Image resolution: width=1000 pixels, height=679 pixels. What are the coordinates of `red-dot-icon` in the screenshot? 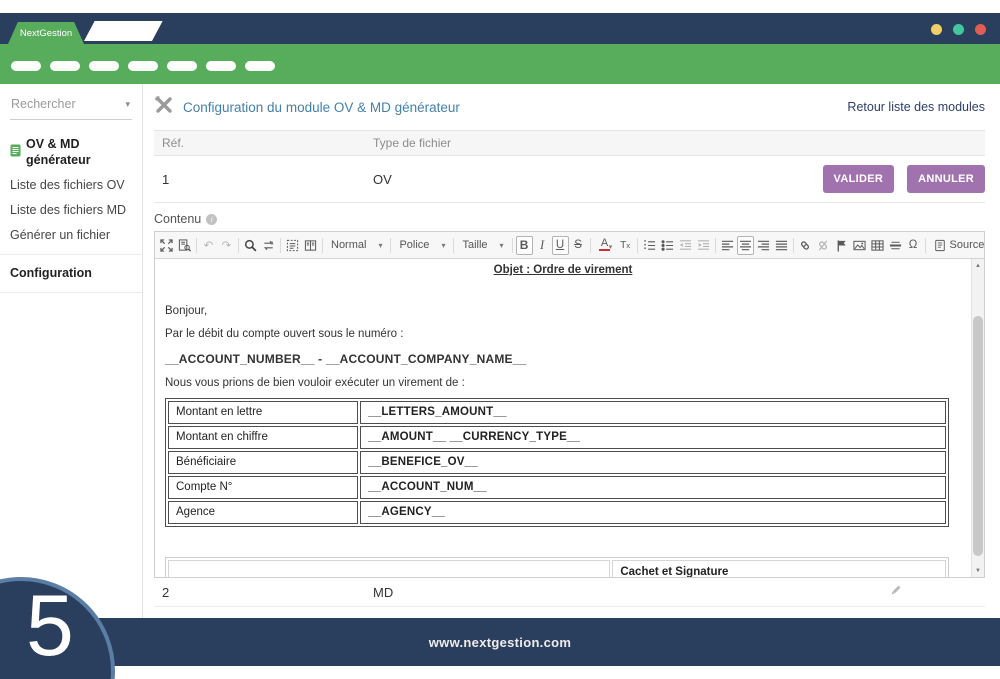 It's located at (980, 29).